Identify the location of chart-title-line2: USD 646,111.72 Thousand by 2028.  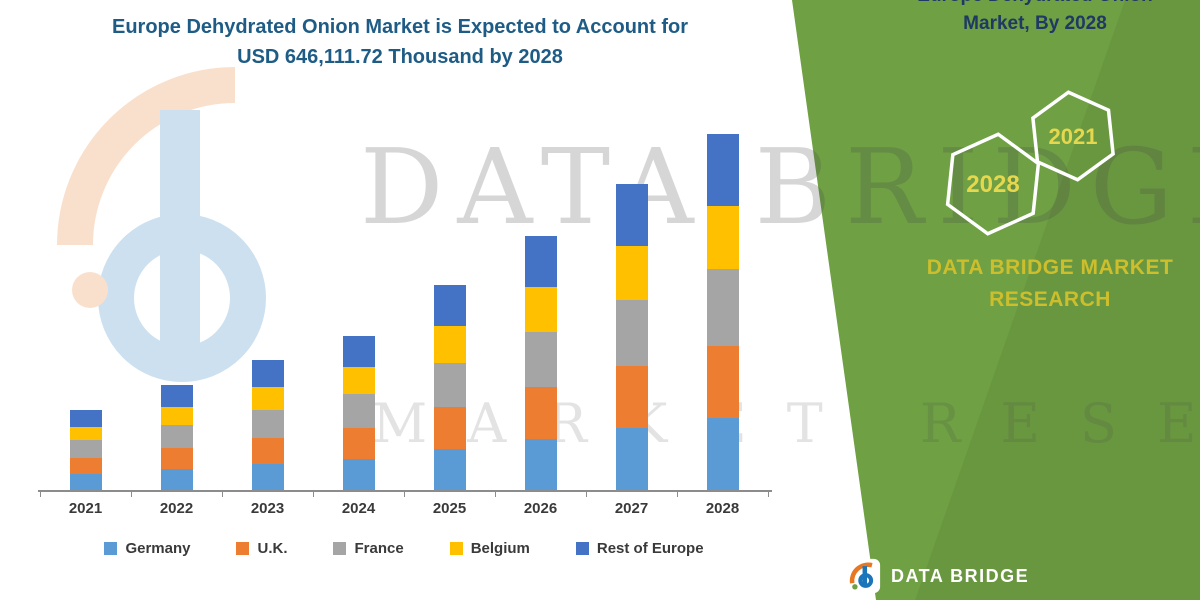
(400, 57).